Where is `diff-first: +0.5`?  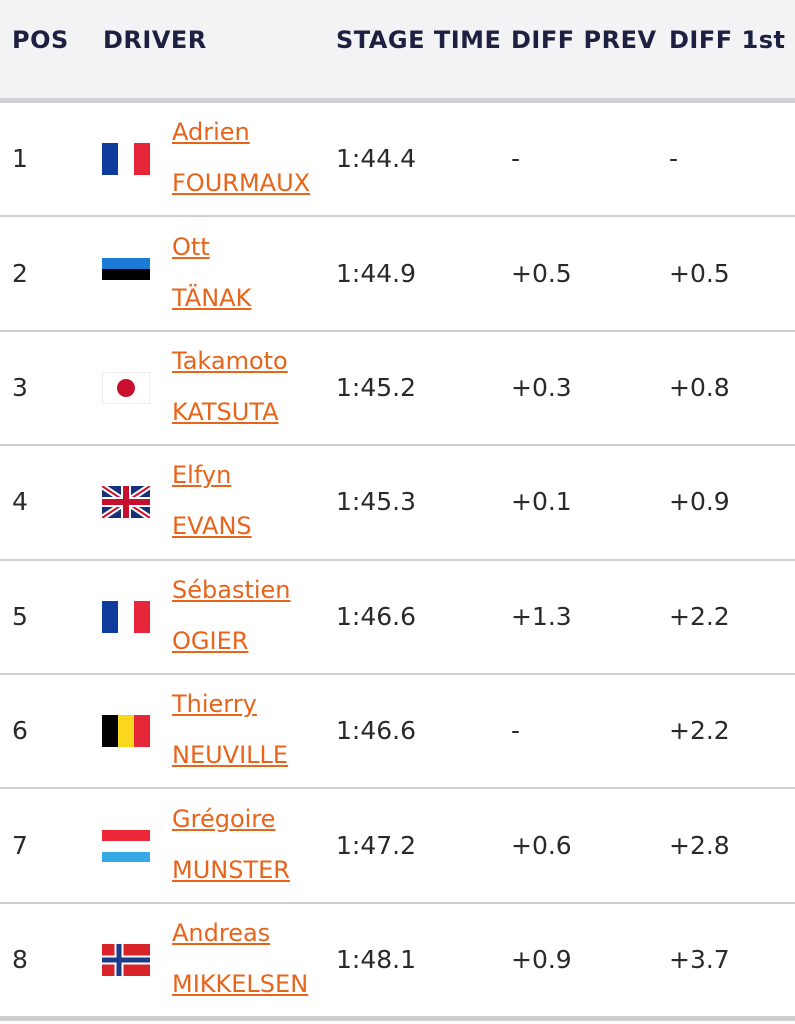
diff-first: +0.5 is located at coordinates (699, 273).